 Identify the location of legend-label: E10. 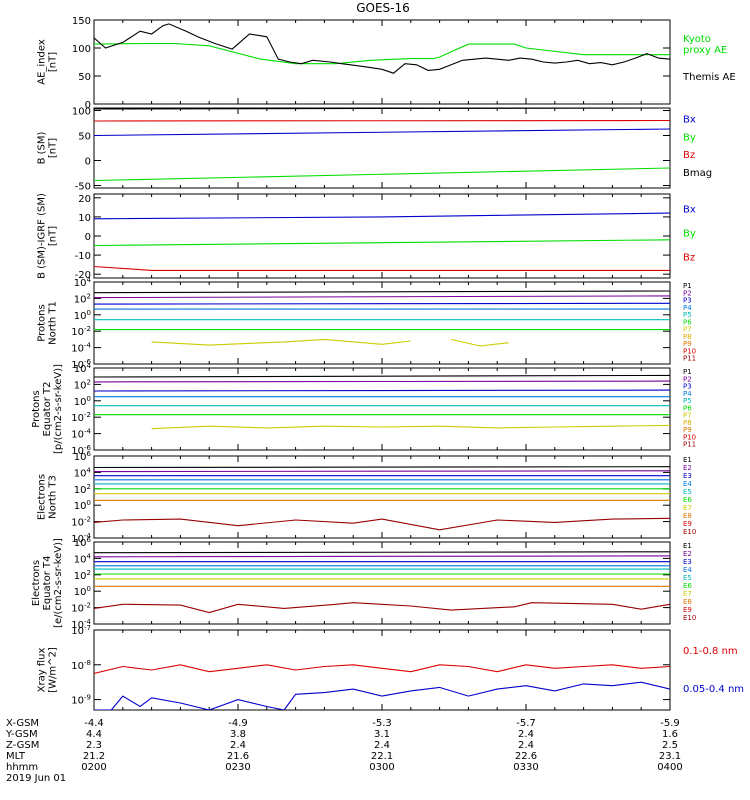
(689, 532).